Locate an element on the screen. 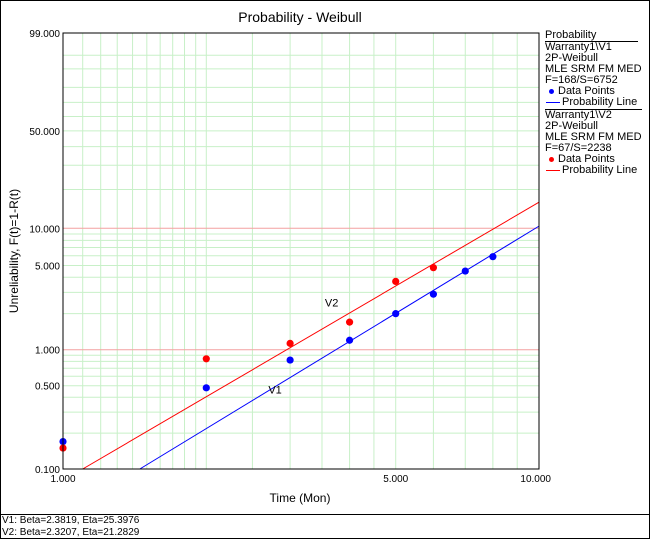  legend-header: Probability is located at coordinates (591, 36).